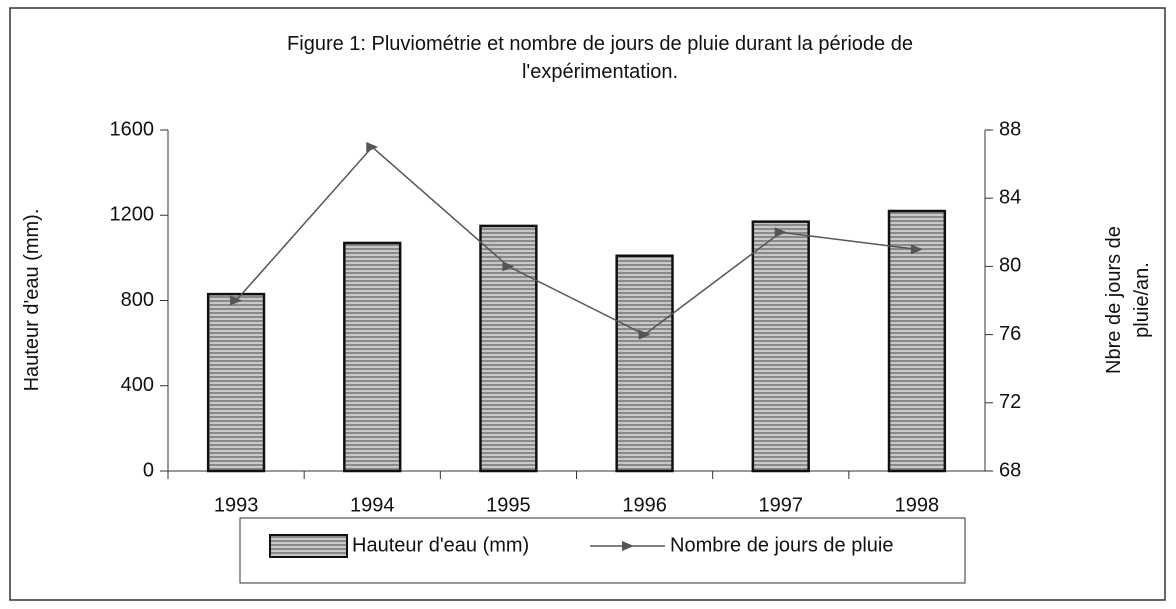 Image resolution: width=1176 pixels, height=609 pixels. Describe the element at coordinates (1128, 300) in the screenshot. I see `y2-axis-label: Nbre de jours de pluie/an.` at that location.